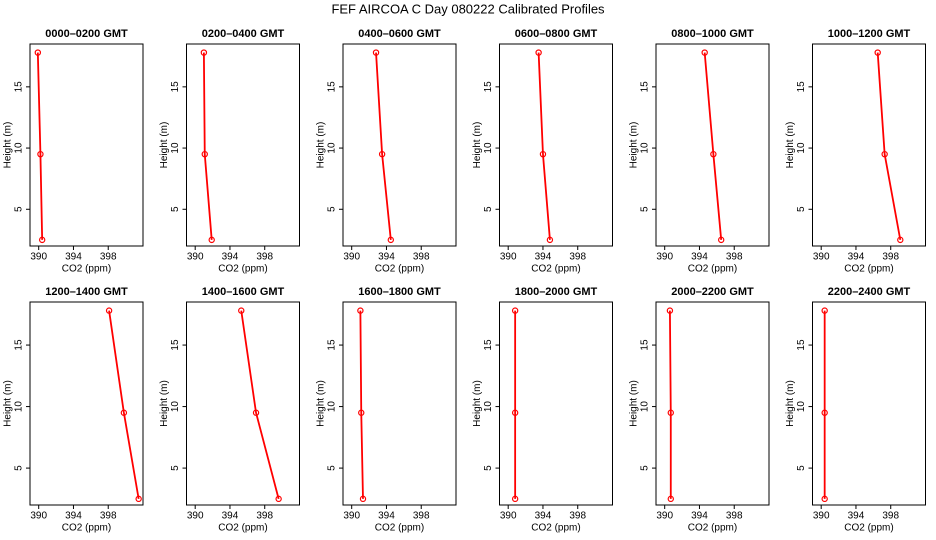  What do you see at coordinates (869, 34) in the screenshot?
I see `panel-title: 1000–1200 GMT` at bounding box center [869, 34].